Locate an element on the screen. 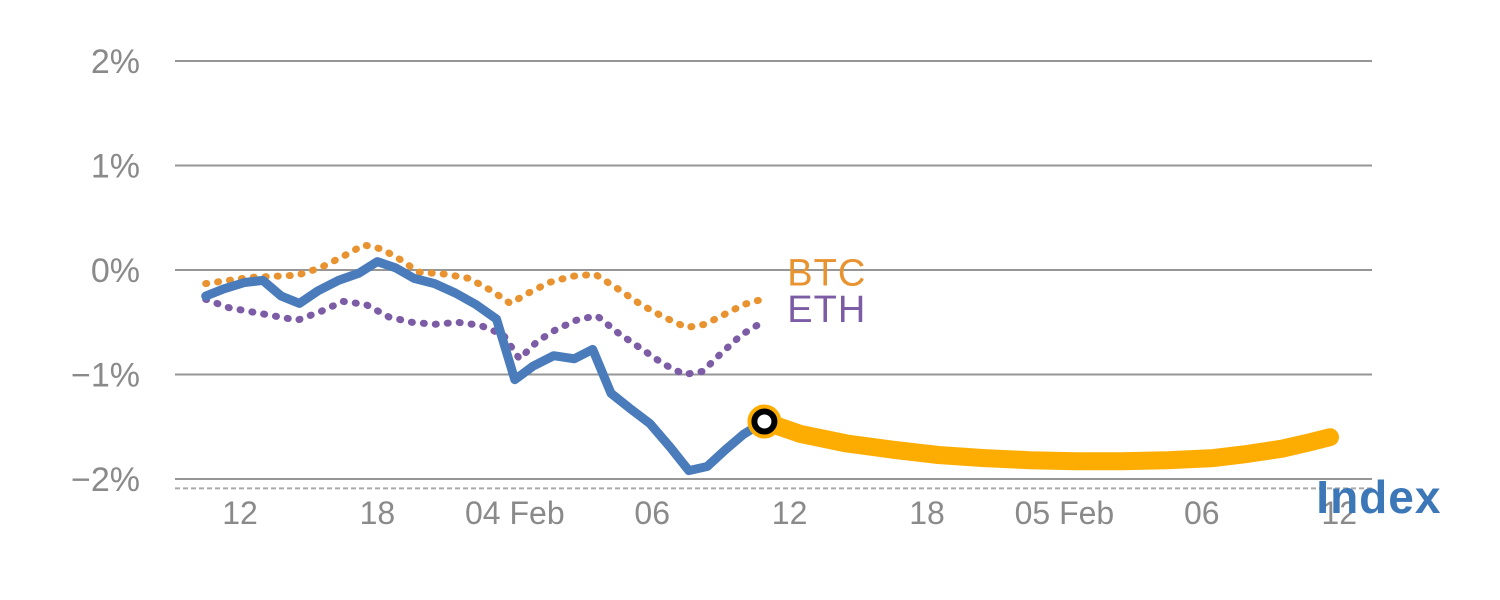 This screenshot has width=1500, height=600. series-label-index: Index is located at coordinates (1378, 497).